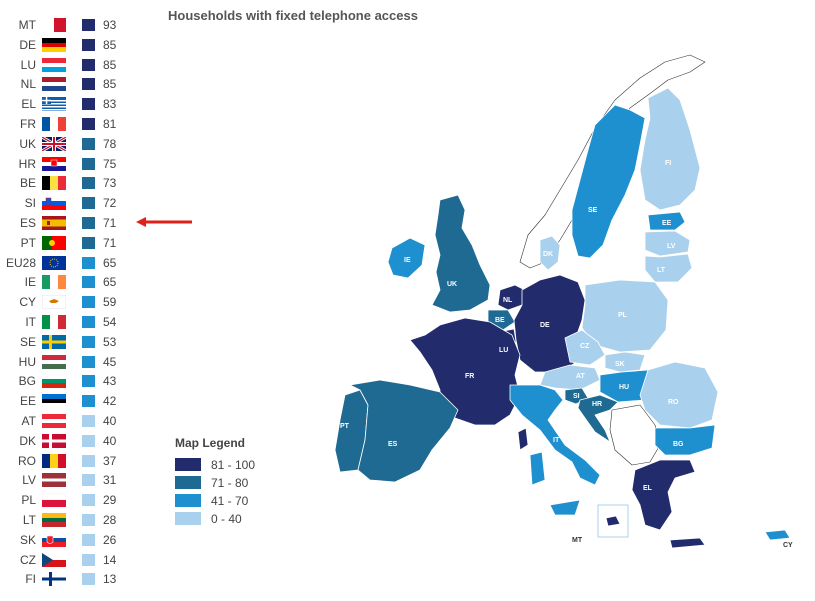  What do you see at coordinates (28, 500) in the screenshot?
I see `country-code: PL` at bounding box center [28, 500].